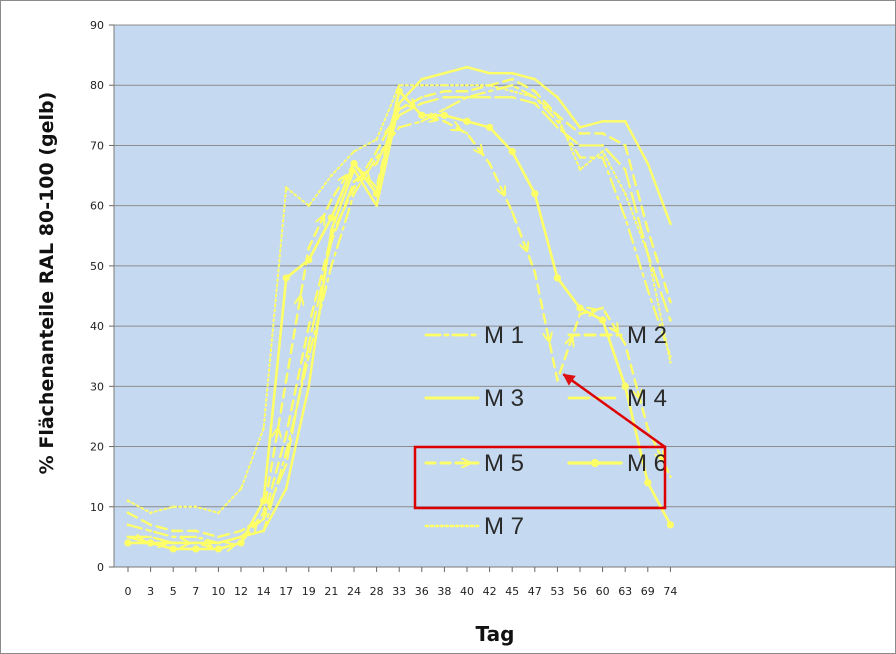 This screenshot has height=654, width=896. What do you see at coordinates (647, 398) in the screenshot?
I see `legend-label: M 4` at bounding box center [647, 398].